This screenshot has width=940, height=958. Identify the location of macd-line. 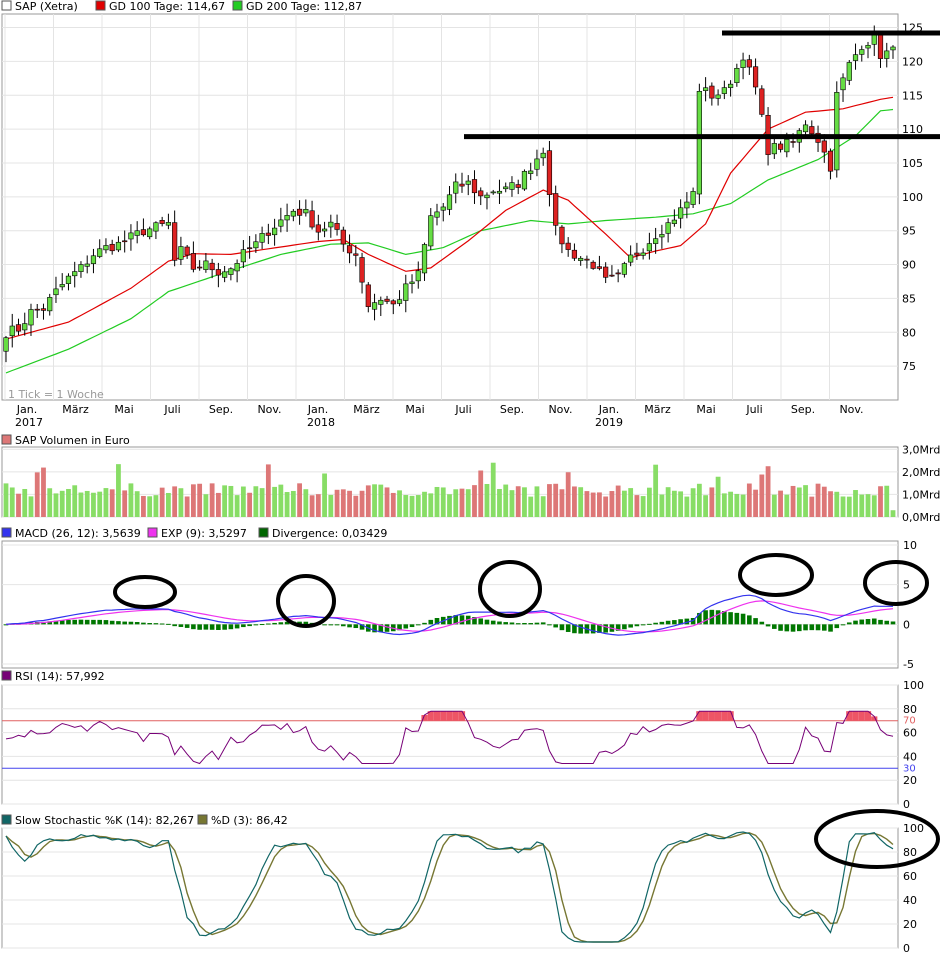
(449, 615).